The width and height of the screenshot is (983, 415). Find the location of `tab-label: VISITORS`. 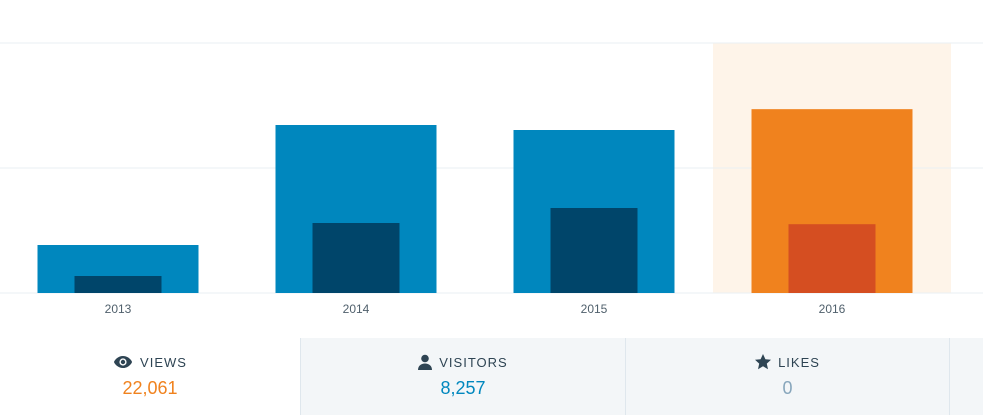

tab-label: VISITORS is located at coordinates (473, 362).